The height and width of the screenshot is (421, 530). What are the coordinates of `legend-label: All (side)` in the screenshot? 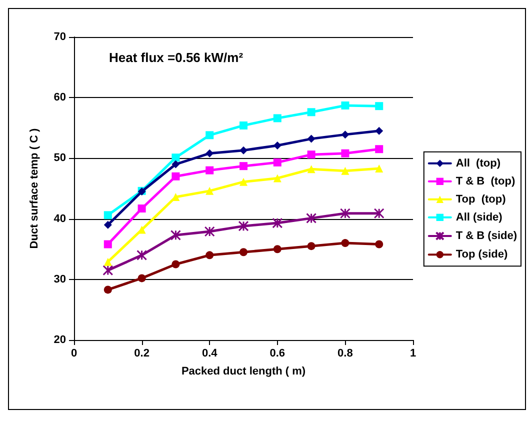 It's located at (479, 217).